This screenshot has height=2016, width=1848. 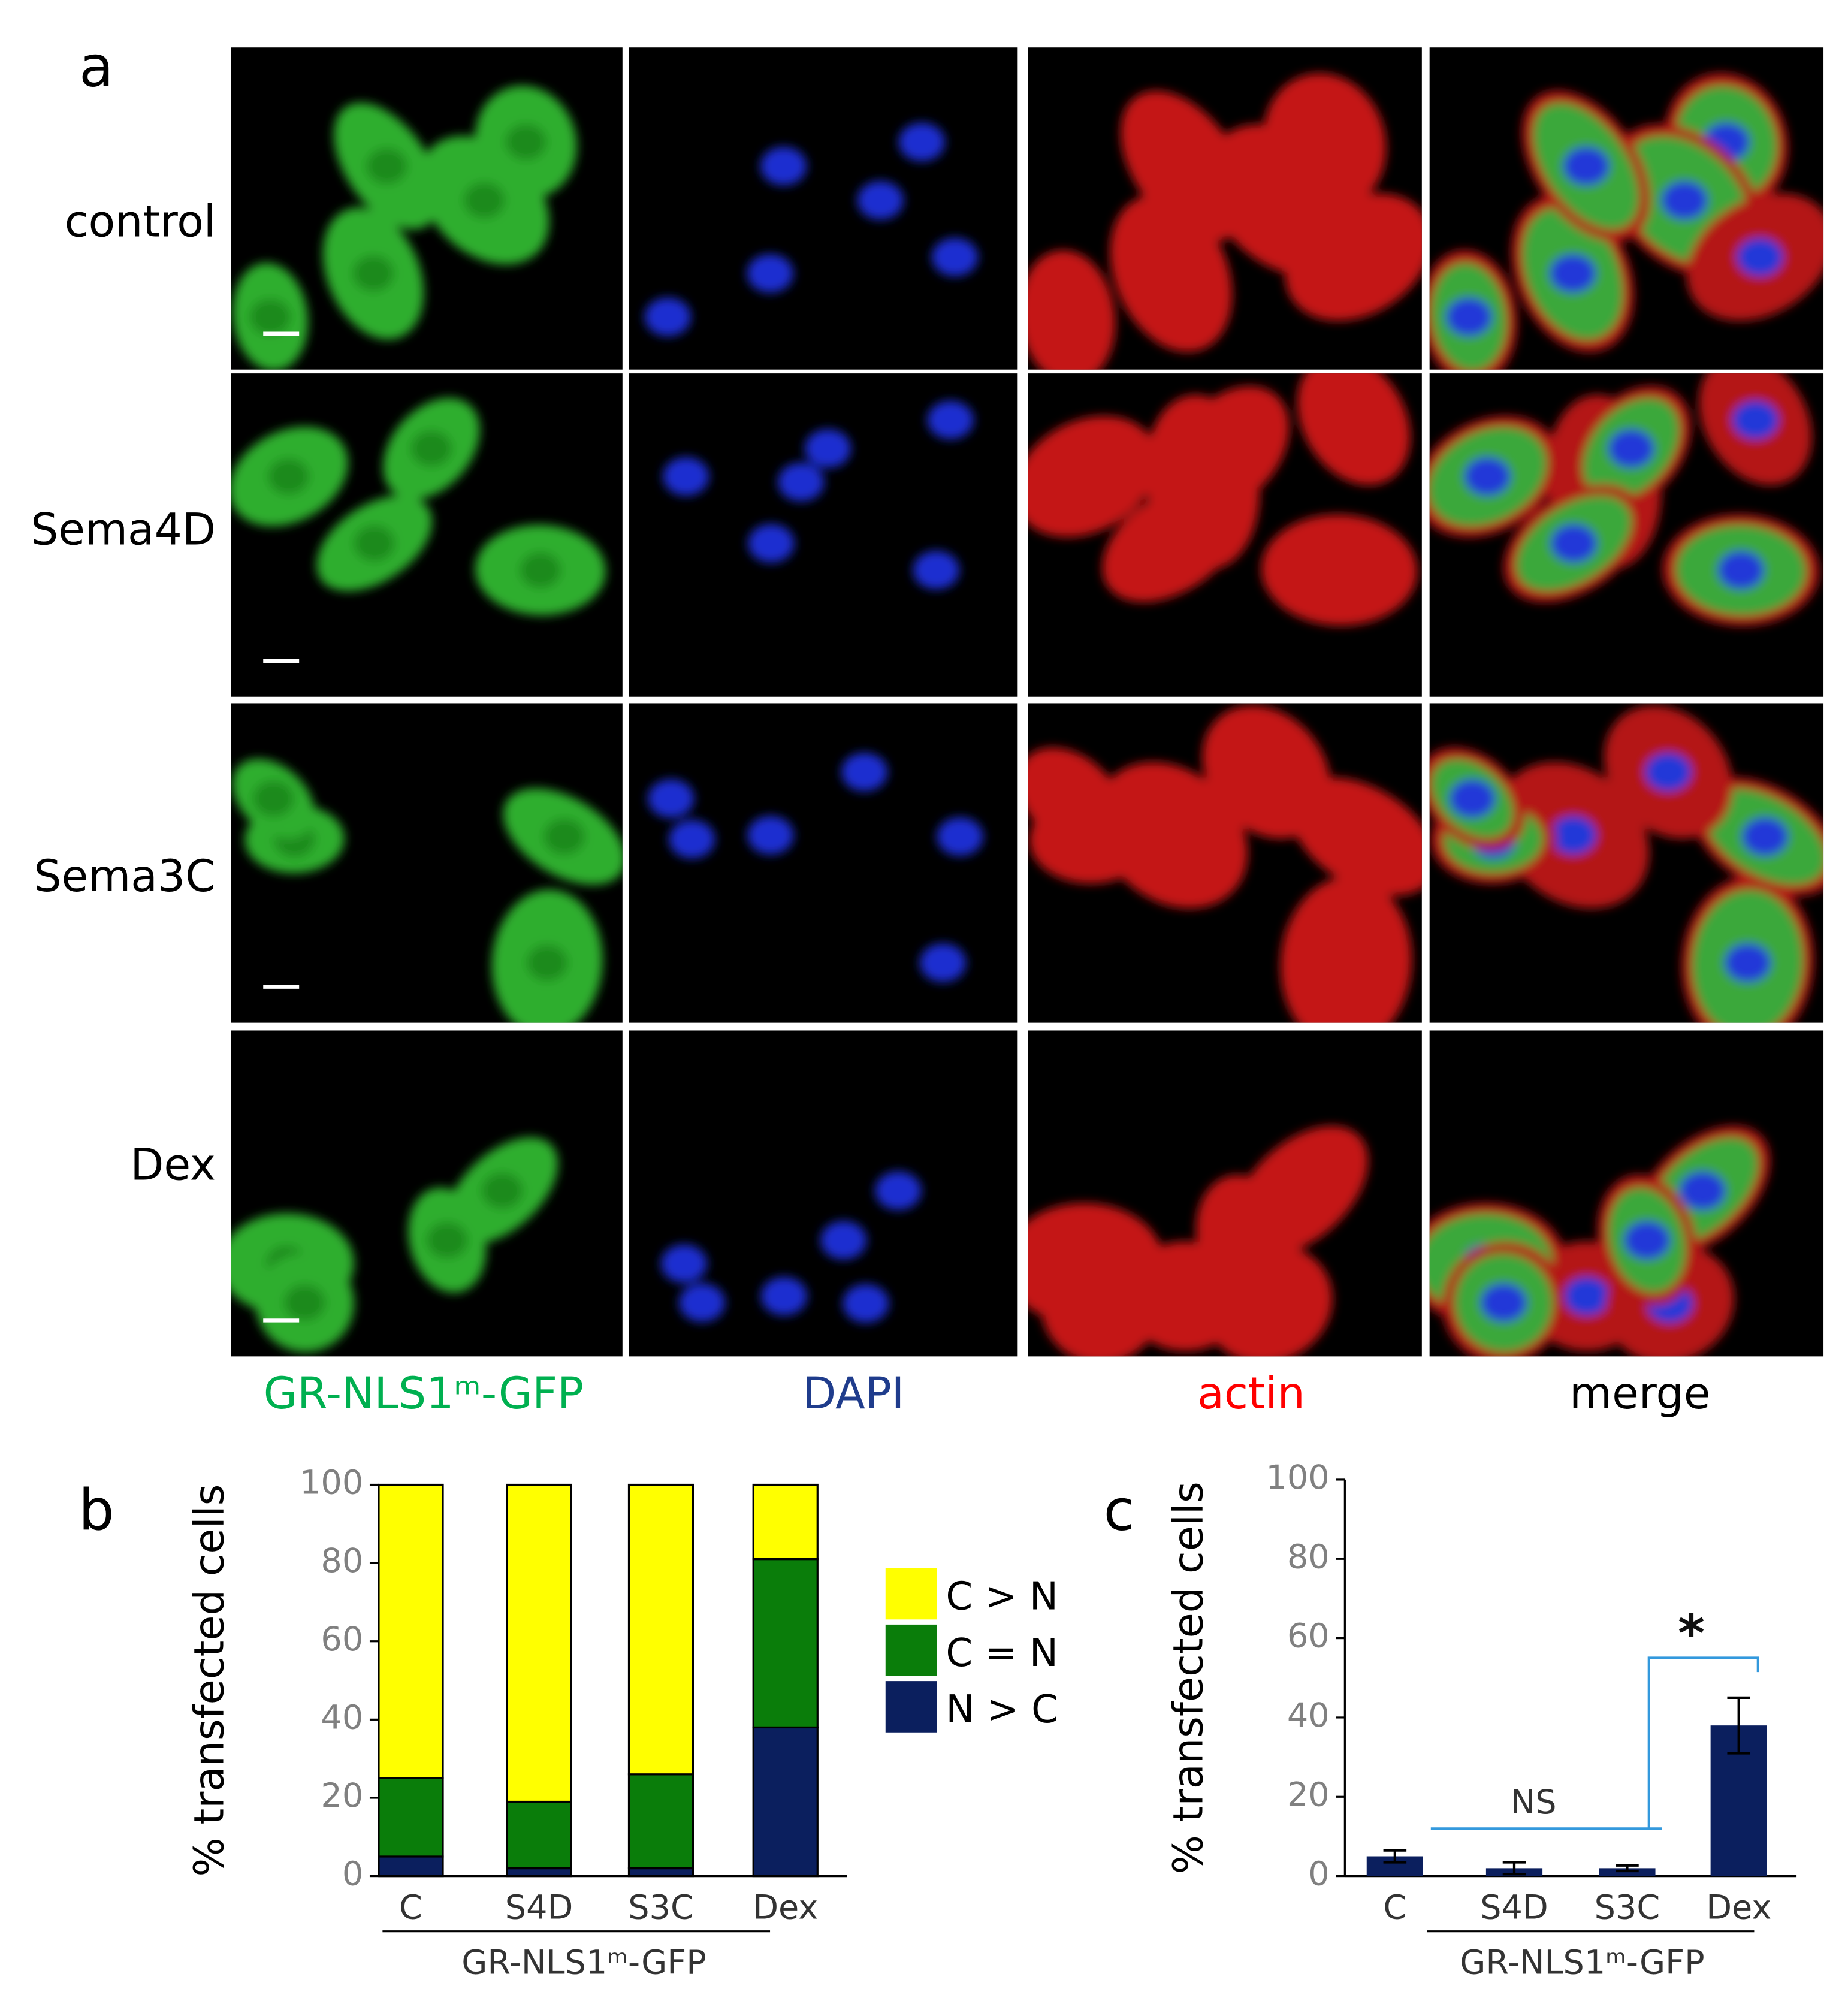 I want to click on panel-label: b, so click(x=96, y=1511).